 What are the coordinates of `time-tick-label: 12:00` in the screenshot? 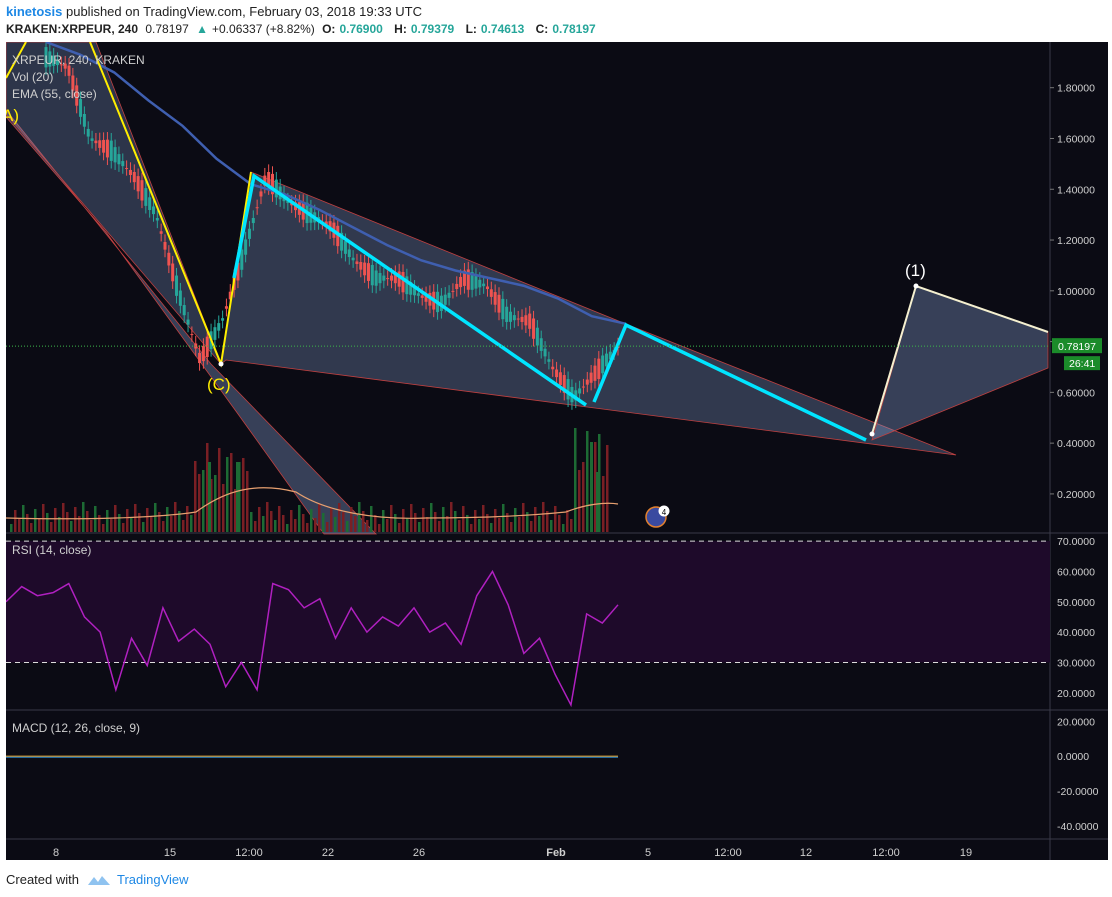 It's located at (728, 853).